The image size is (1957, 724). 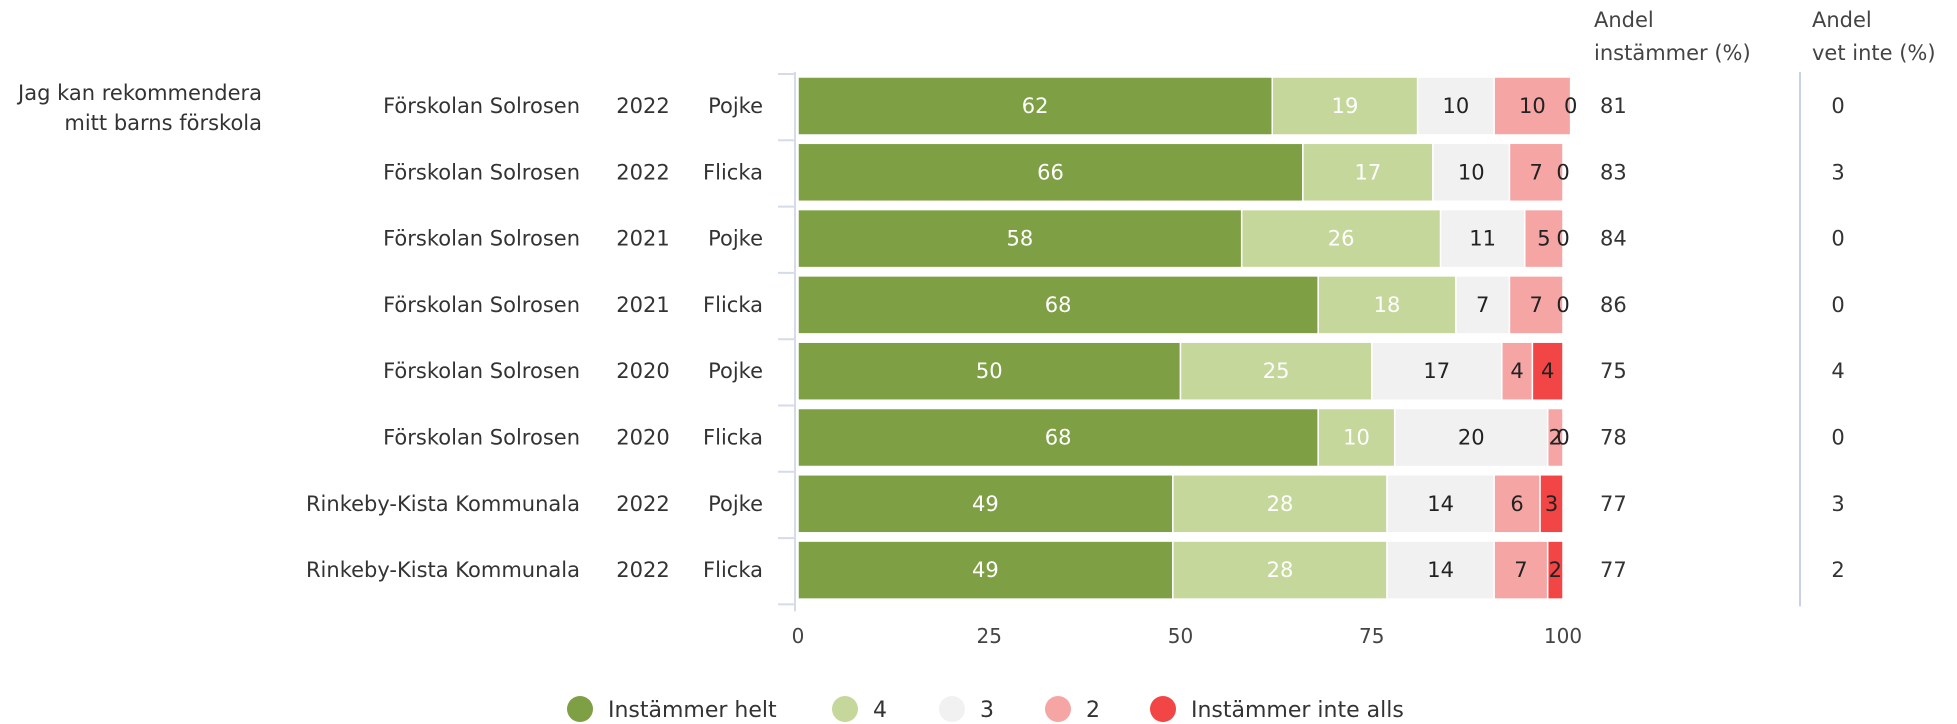 What do you see at coordinates (1277, 709) in the screenshot?
I see `legend-item: Instämmer inte alls` at bounding box center [1277, 709].